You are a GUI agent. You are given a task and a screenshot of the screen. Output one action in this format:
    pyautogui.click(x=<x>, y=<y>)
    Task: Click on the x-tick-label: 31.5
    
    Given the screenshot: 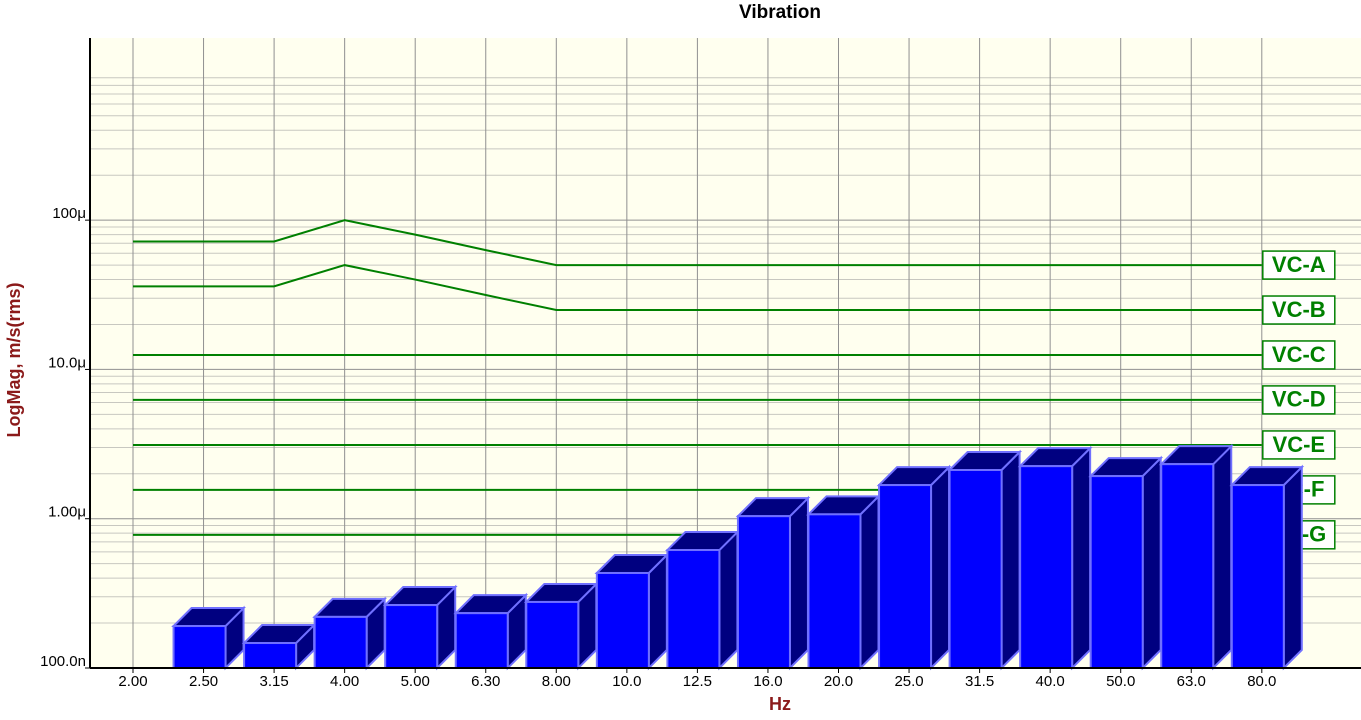 What is the action you would take?
    pyautogui.click(x=979, y=681)
    